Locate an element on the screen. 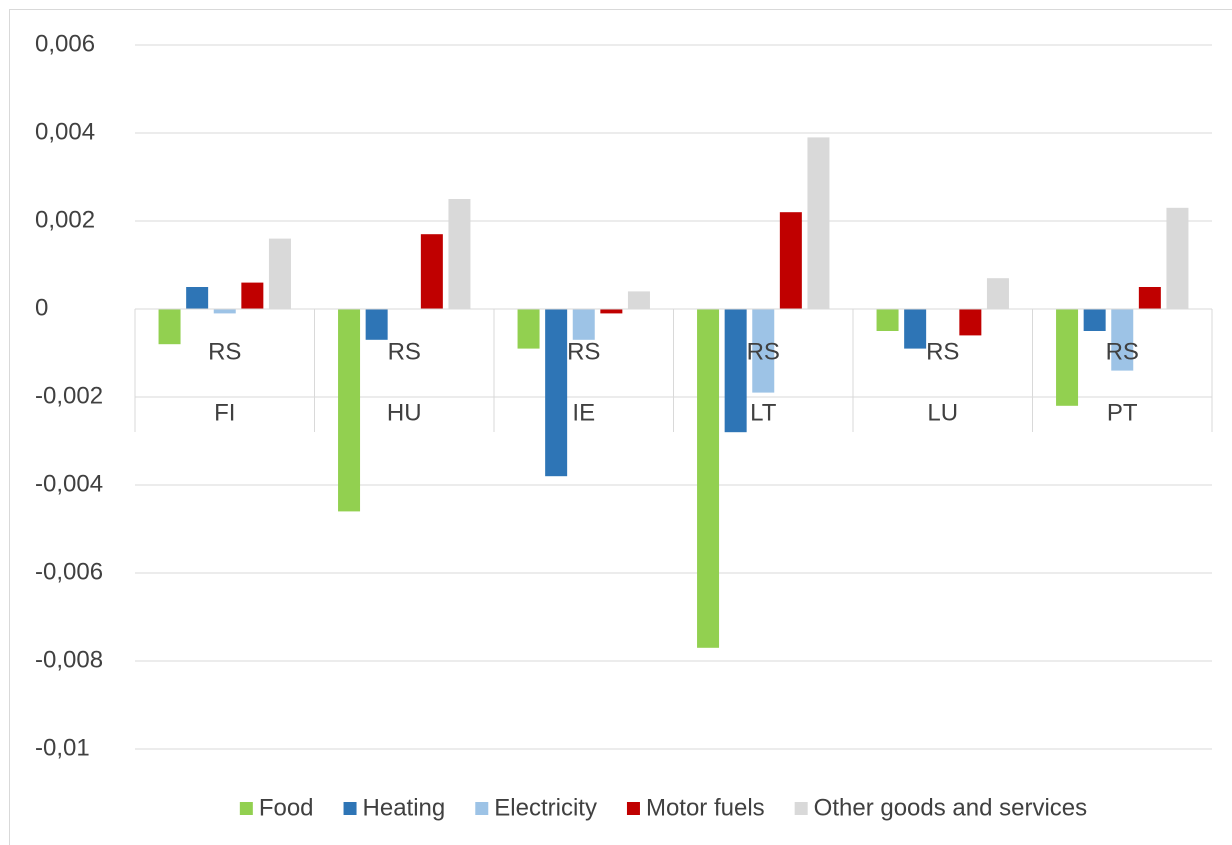 The height and width of the screenshot is (845, 1232). y-tick-label: -0,004 is located at coordinates (69, 483).